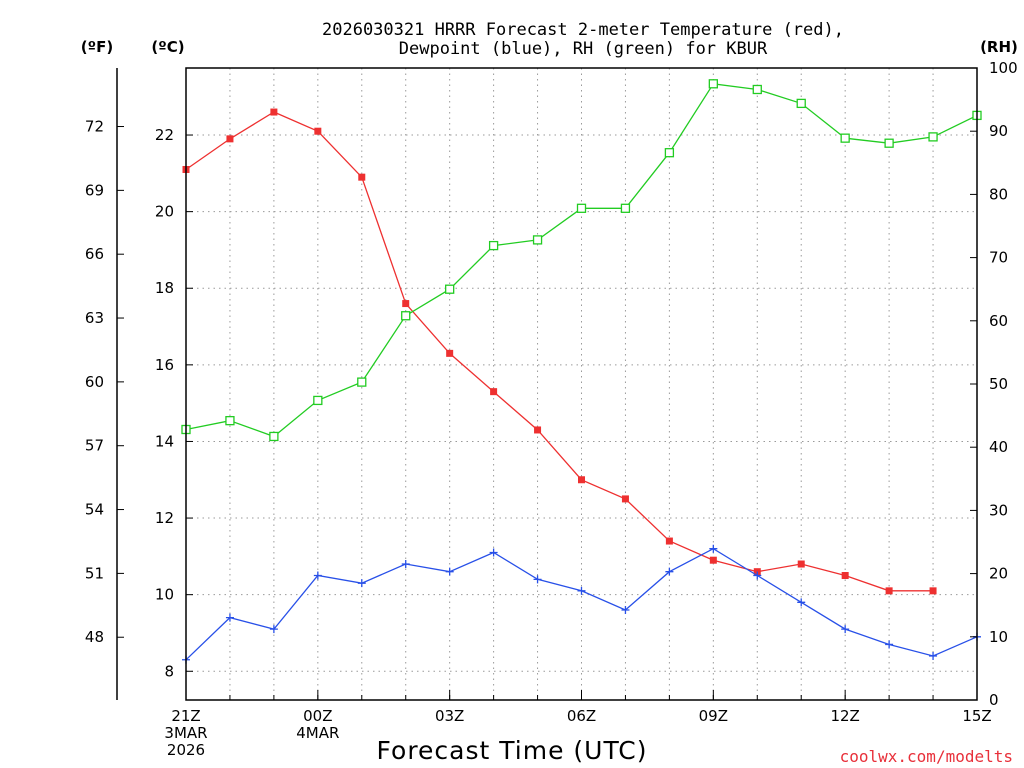 This screenshot has height=768, width=1024. Describe the element at coordinates (512, 750) in the screenshot. I see `x-axis-title: Forecast Time (UTC)` at that location.